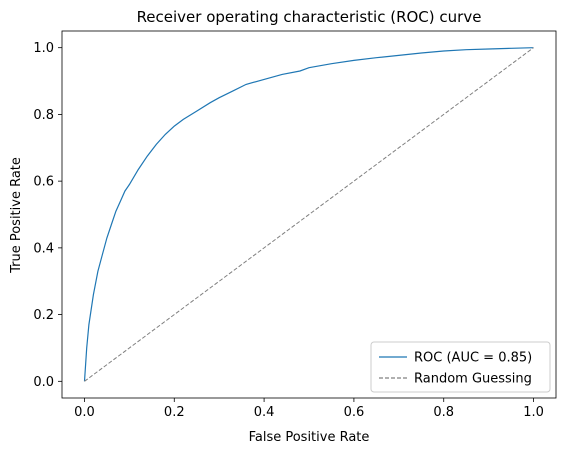  Describe the element at coordinates (43, 248) in the screenshot. I see `y-tick-label-2: 0.4` at that location.